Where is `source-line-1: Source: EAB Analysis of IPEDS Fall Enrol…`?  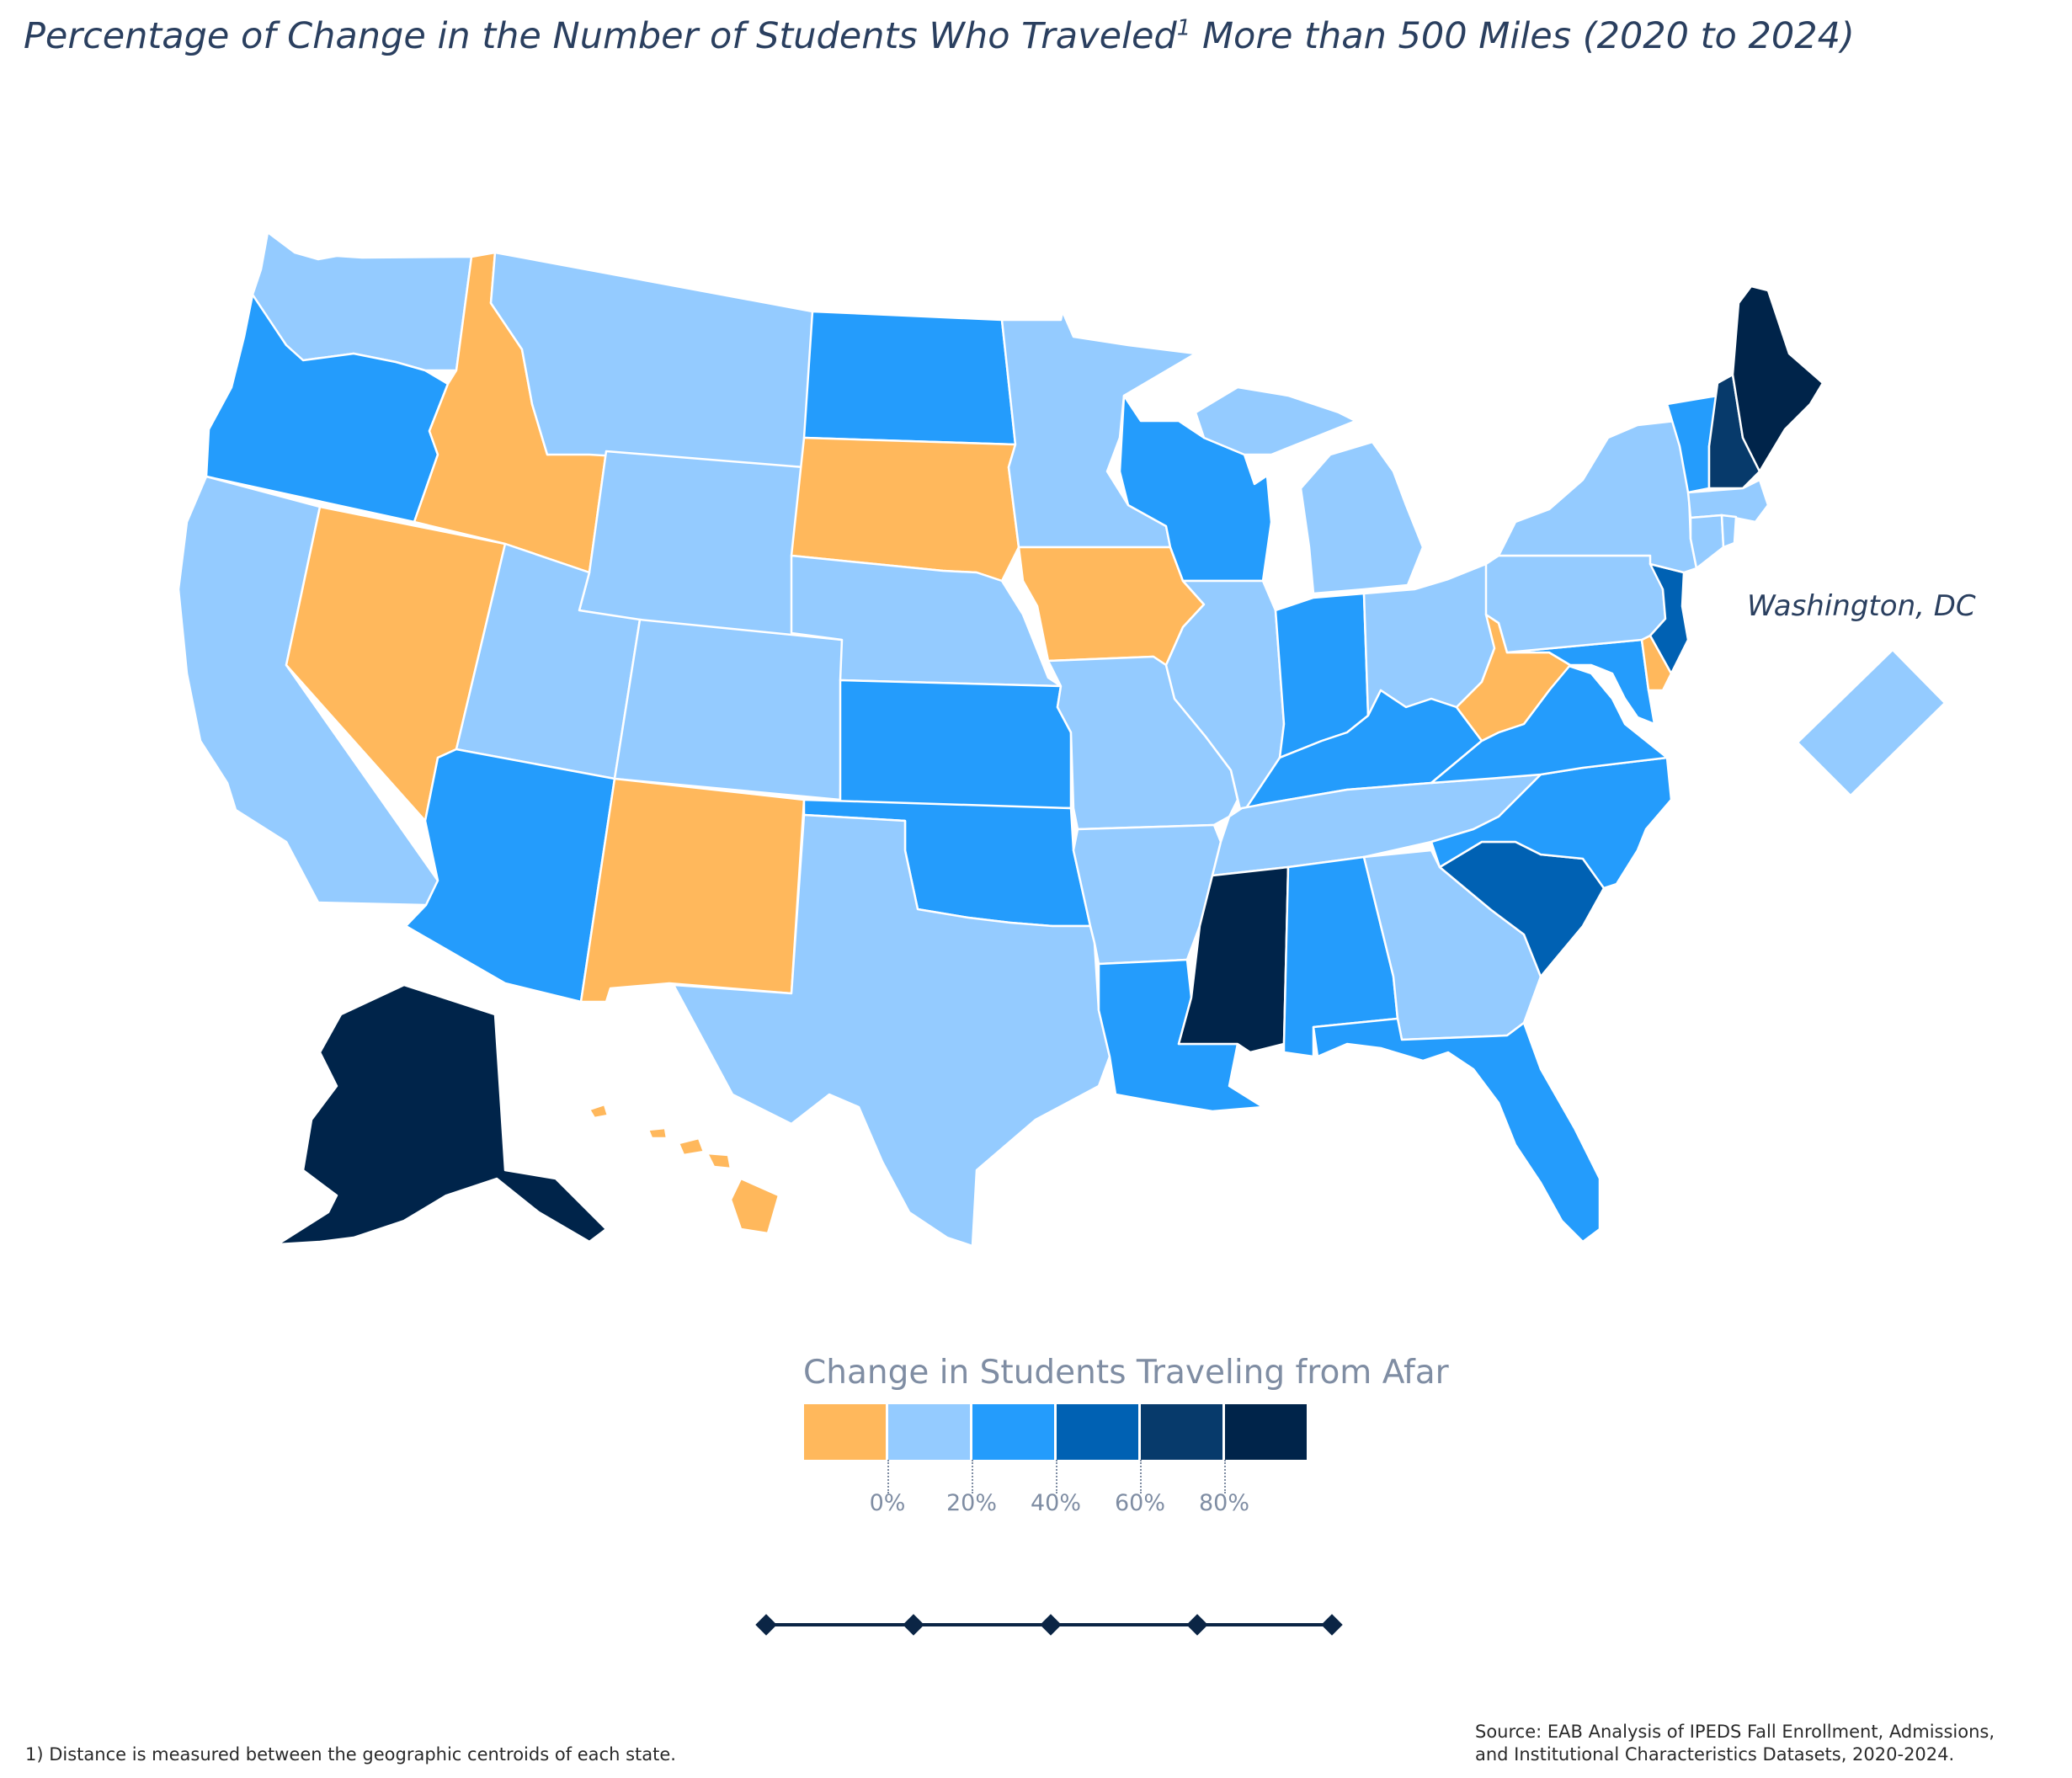
source-line-1: Source: EAB Analysis of IPEDS Fall Enrol… is located at coordinates (1735, 1732).